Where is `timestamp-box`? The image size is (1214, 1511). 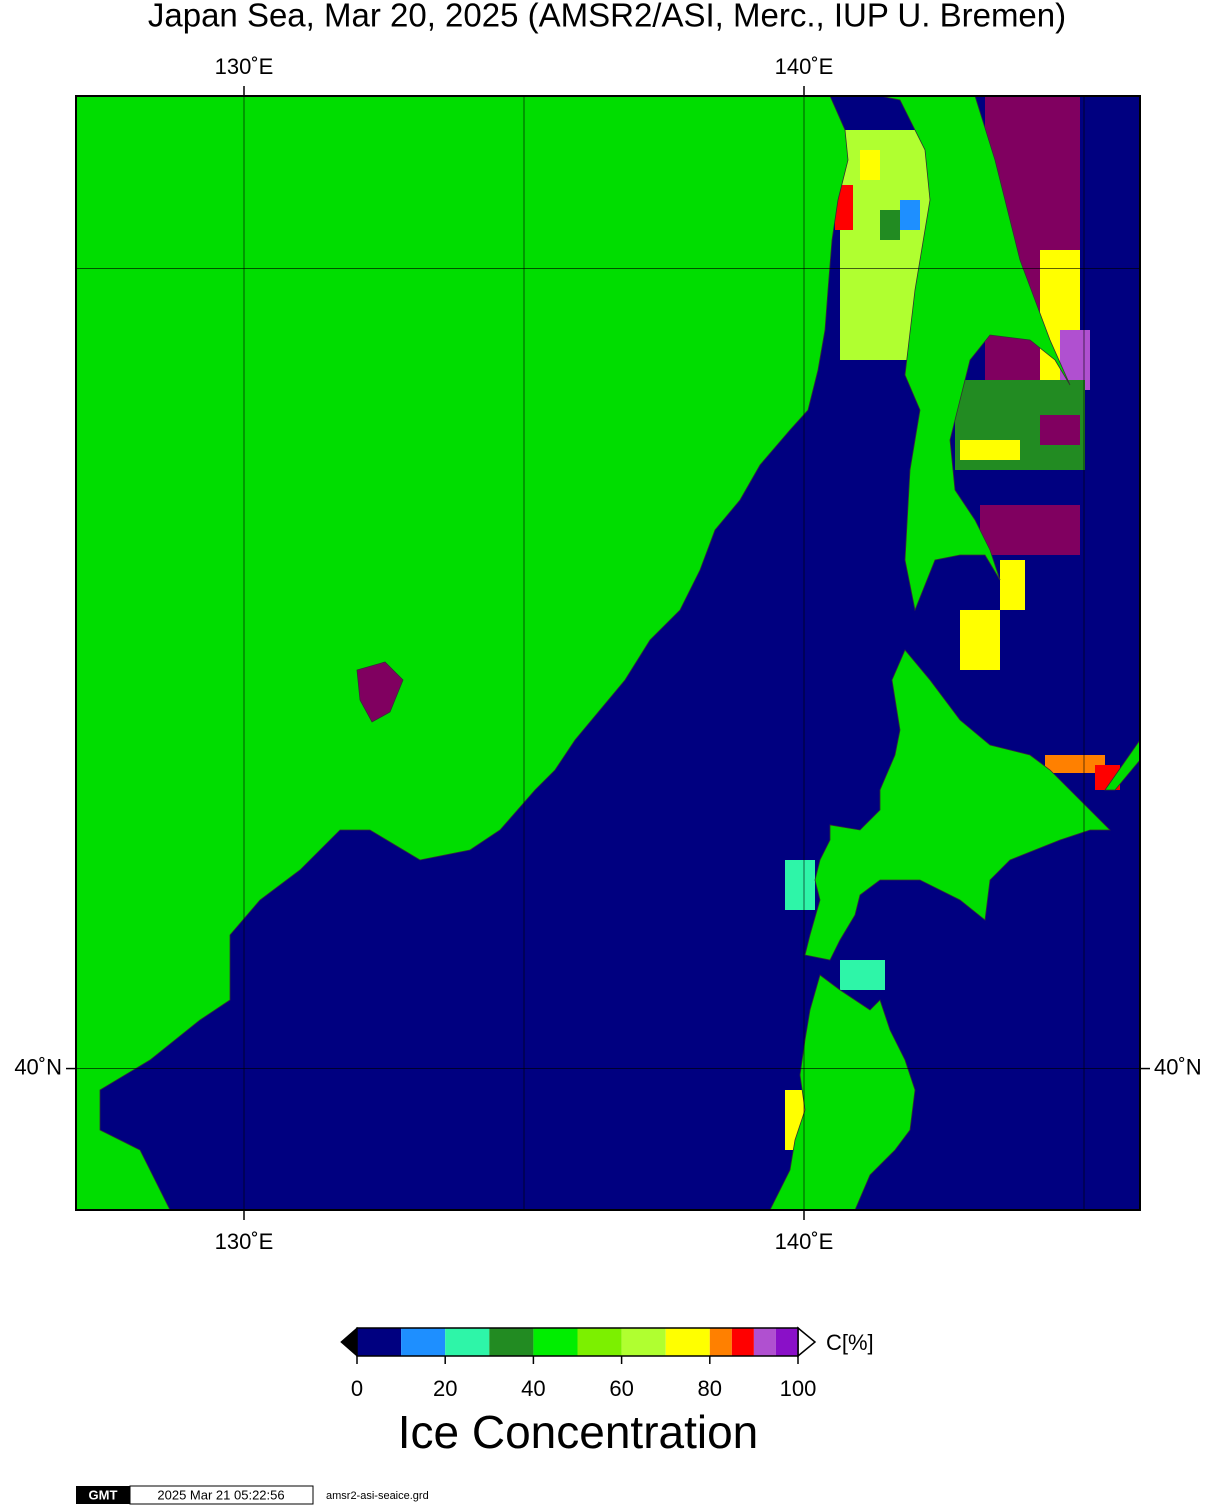 timestamp-box is located at coordinates (221, 1495).